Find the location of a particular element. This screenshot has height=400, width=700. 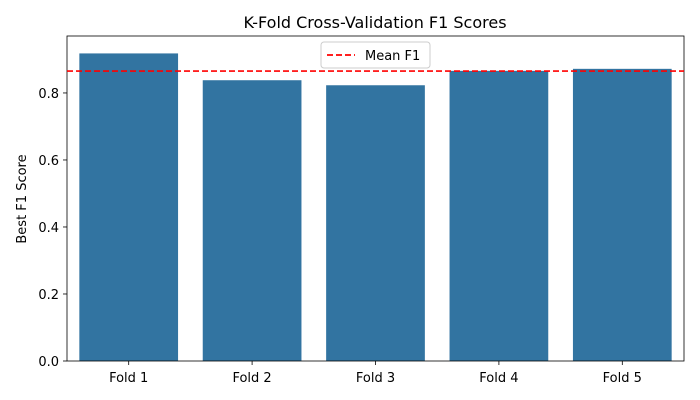

legend-box is located at coordinates (375, 55).